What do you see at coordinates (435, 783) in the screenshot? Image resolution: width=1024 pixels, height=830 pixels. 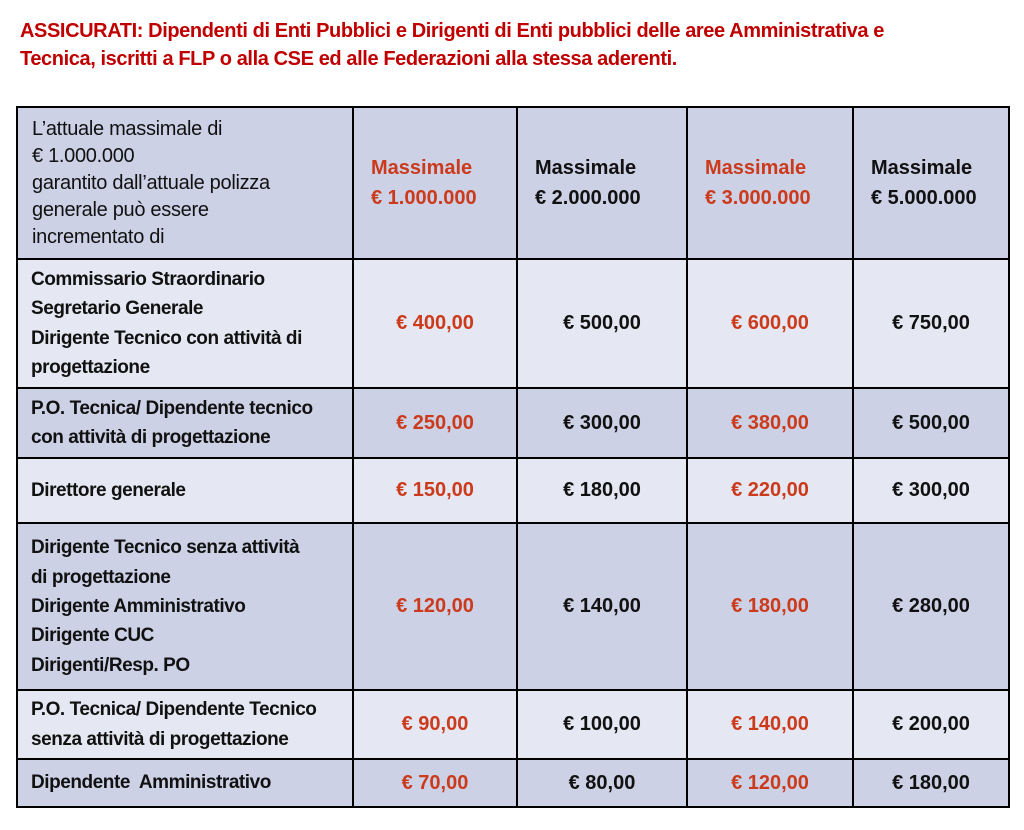 I see `value-cell: € 70,00` at bounding box center [435, 783].